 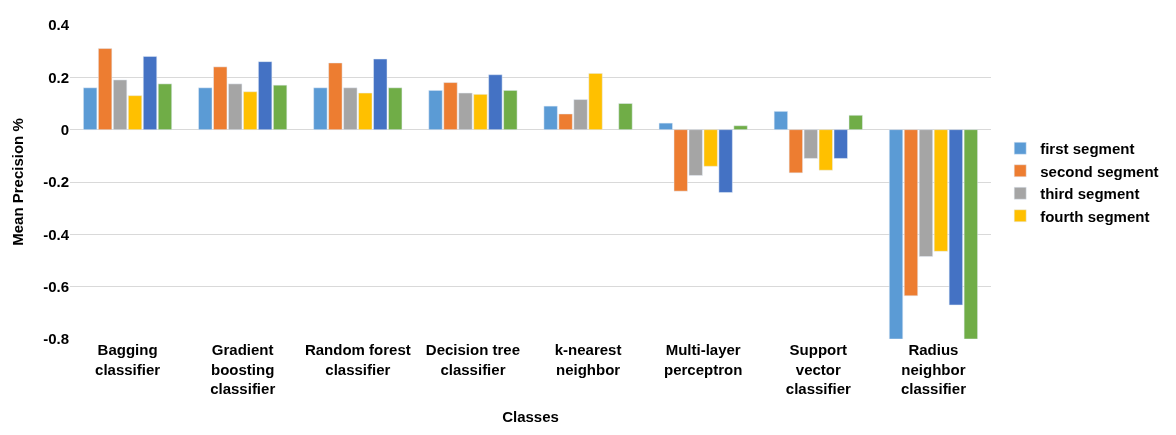 What do you see at coordinates (703, 359) in the screenshot?
I see `x-tick-label: Multi-layer perceptron` at bounding box center [703, 359].